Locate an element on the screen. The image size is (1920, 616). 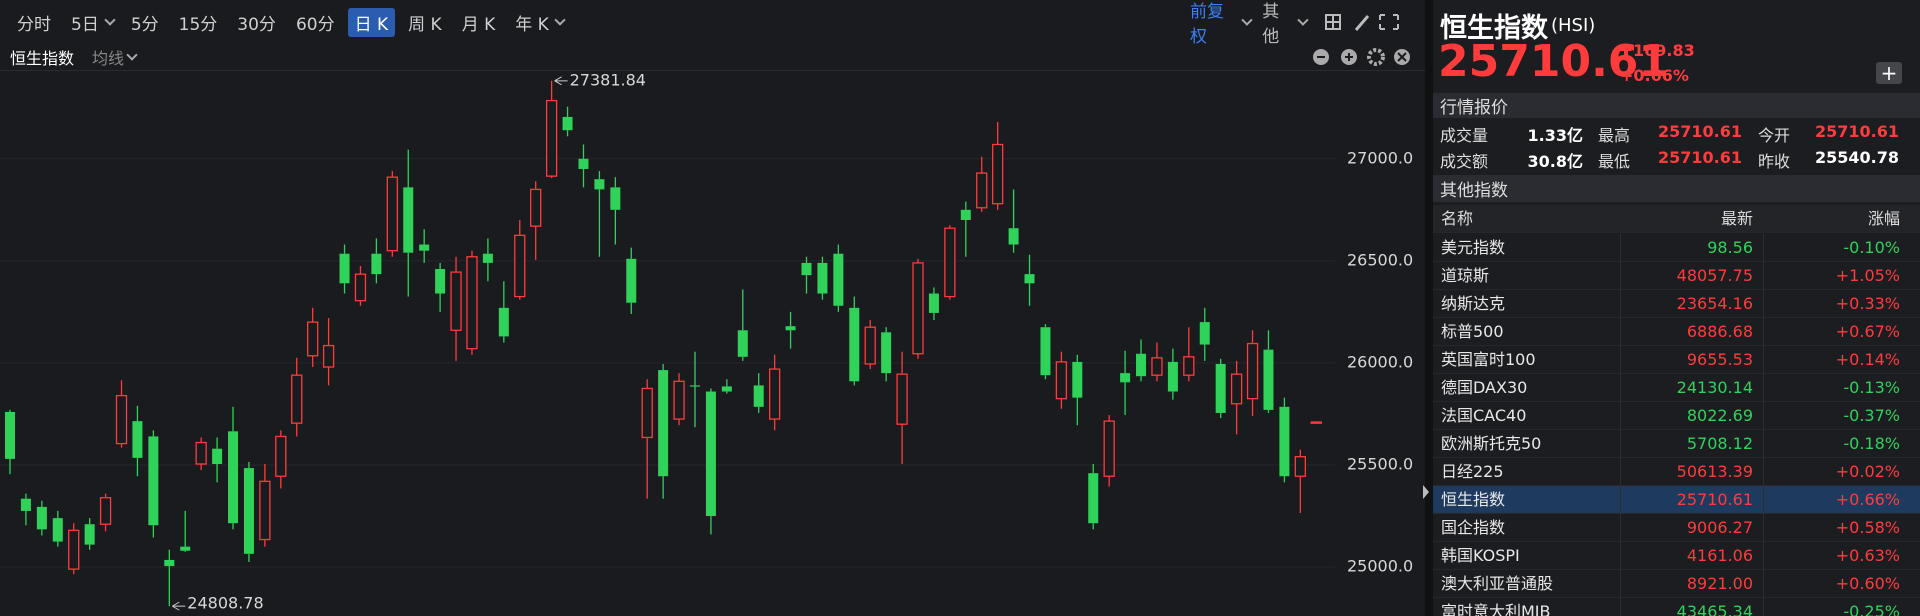
add-button: + is located at coordinates (1889, 73).